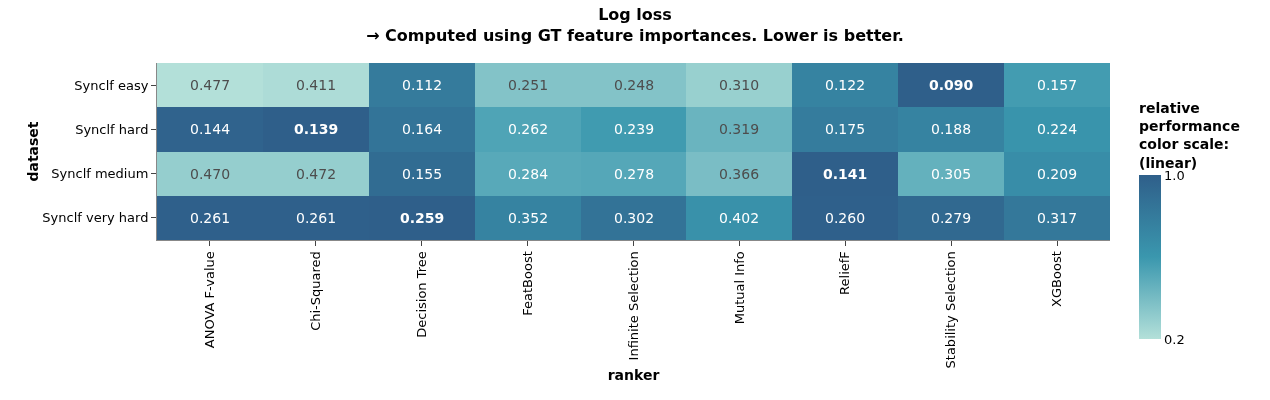 The image size is (1270, 400). Describe the element at coordinates (845, 85) in the screenshot. I see `annotation: 0.122` at that location.